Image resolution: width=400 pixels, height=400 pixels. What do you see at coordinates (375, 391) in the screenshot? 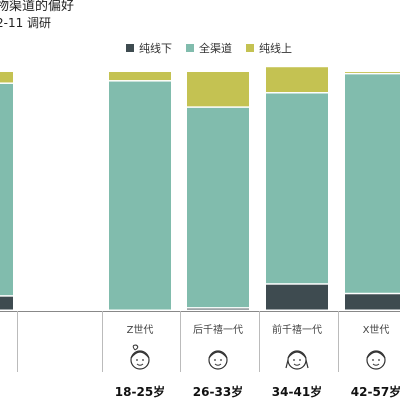
I see `age-label-4: 42-57岁` at bounding box center [375, 391].